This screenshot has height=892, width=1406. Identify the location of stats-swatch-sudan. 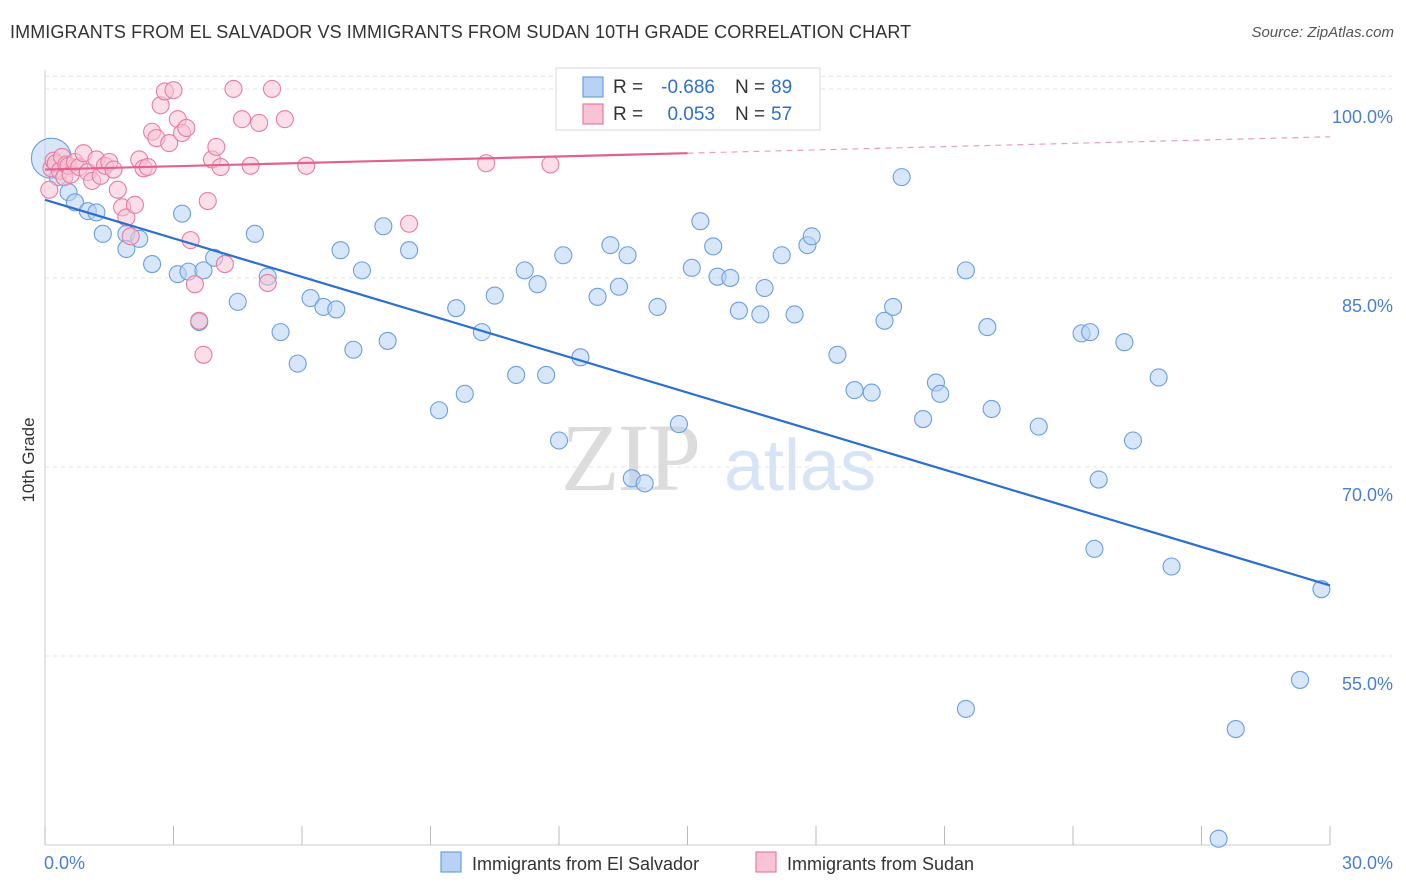
(593, 114).